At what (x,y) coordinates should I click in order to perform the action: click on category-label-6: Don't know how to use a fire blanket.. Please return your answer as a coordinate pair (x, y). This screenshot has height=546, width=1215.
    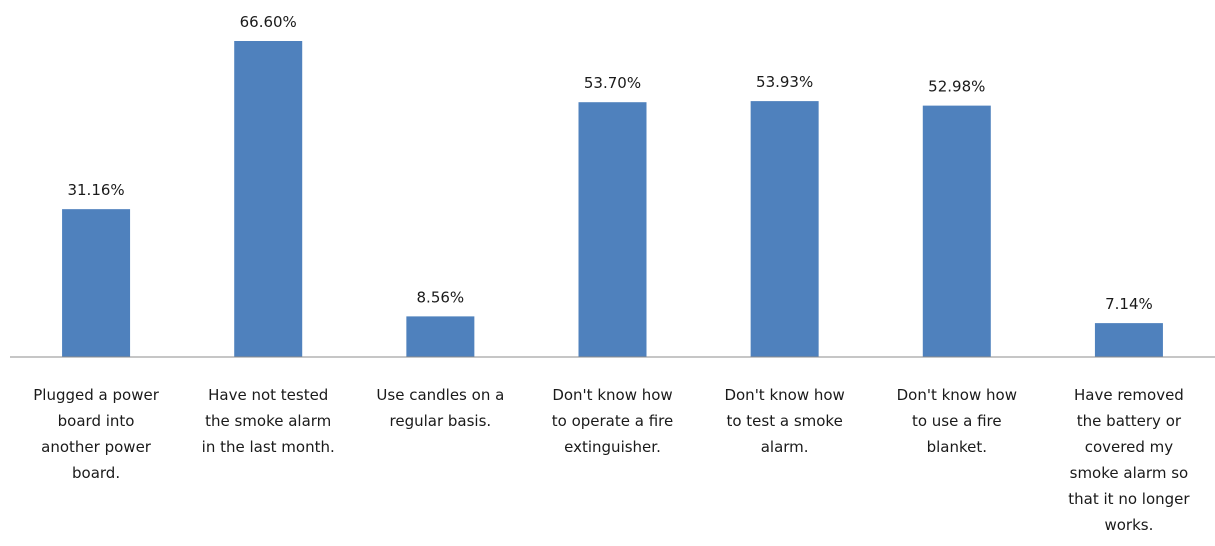
    Looking at the image, I should click on (957, 421).